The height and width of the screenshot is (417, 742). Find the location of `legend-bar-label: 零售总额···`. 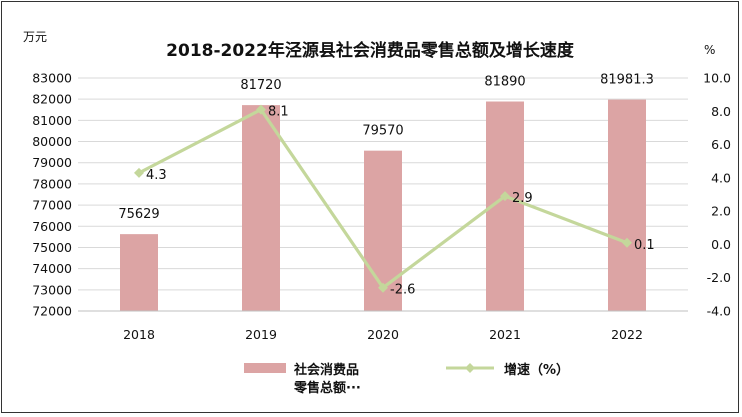

legend-bar-label: 零售总额··· is located at coordinates (327, 388).